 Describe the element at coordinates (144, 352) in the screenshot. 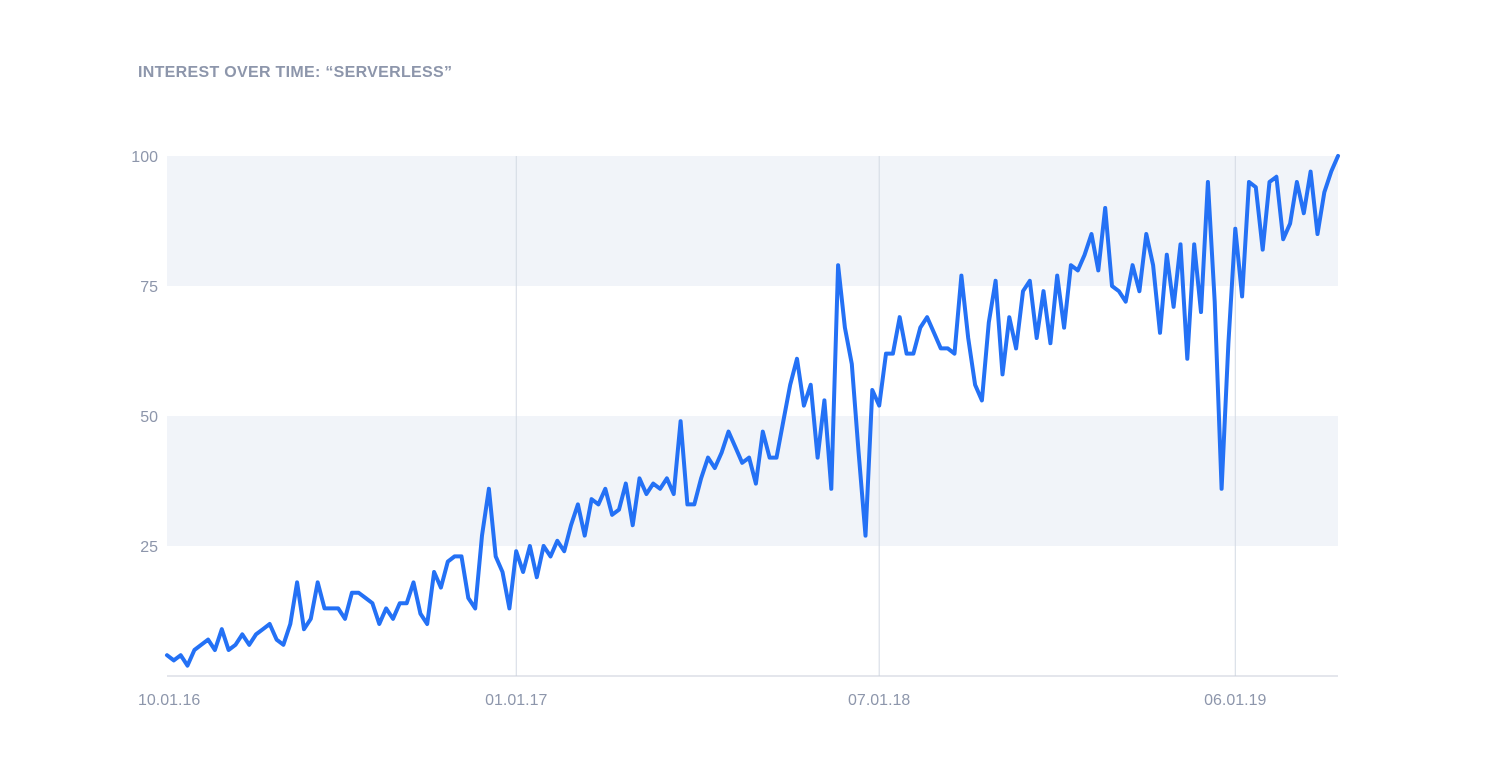

I see `y-axis-ticks: 25 50 75 100` at that location.